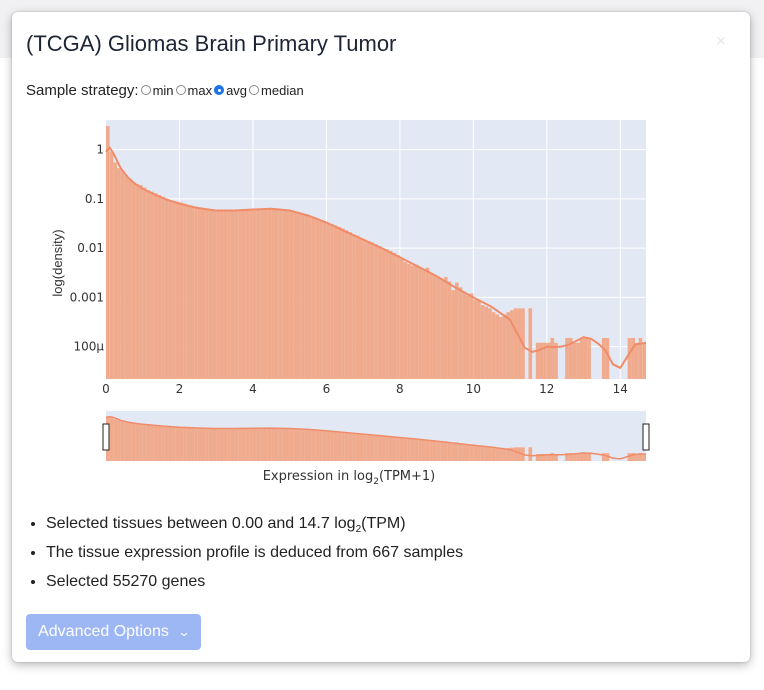 Image resolution: width=764 pixels, height=690 pixels. What do you see at coordinates (721, 41) in the screenshot?
I see `close-icon: ×` at bounding box center [721, 41].